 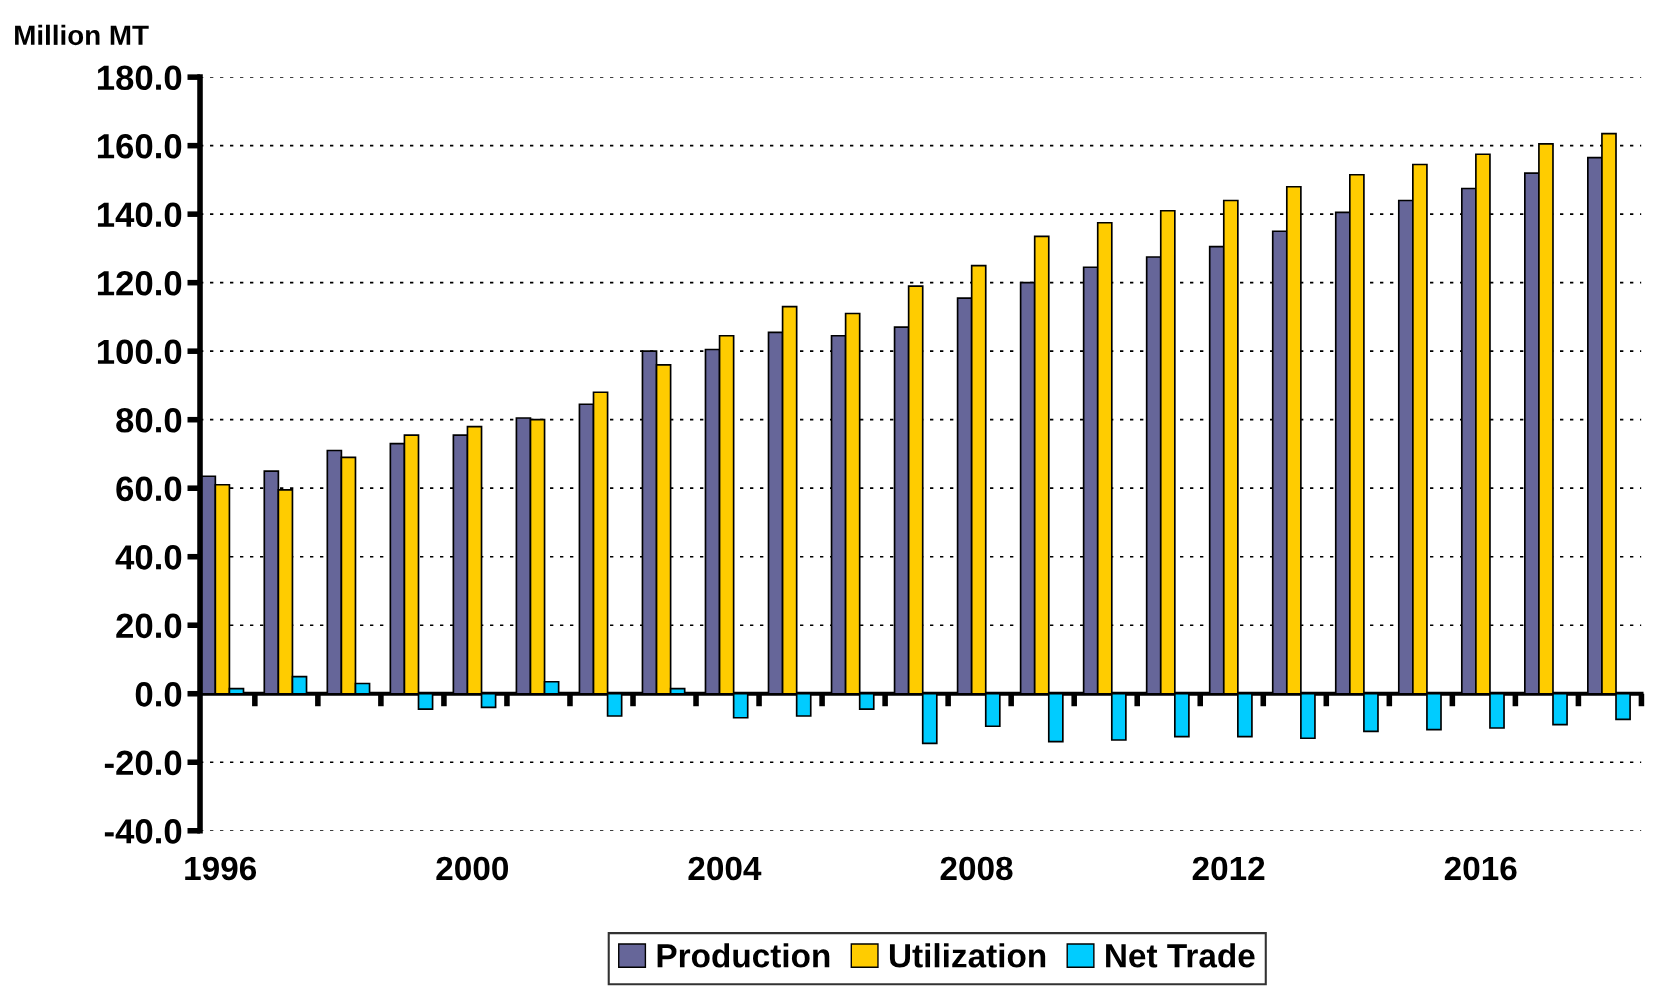 What do you see at coordinates (967, 955) in the screenshot?
I see `legend-label: Utilization` at bounding box center [967, 955].